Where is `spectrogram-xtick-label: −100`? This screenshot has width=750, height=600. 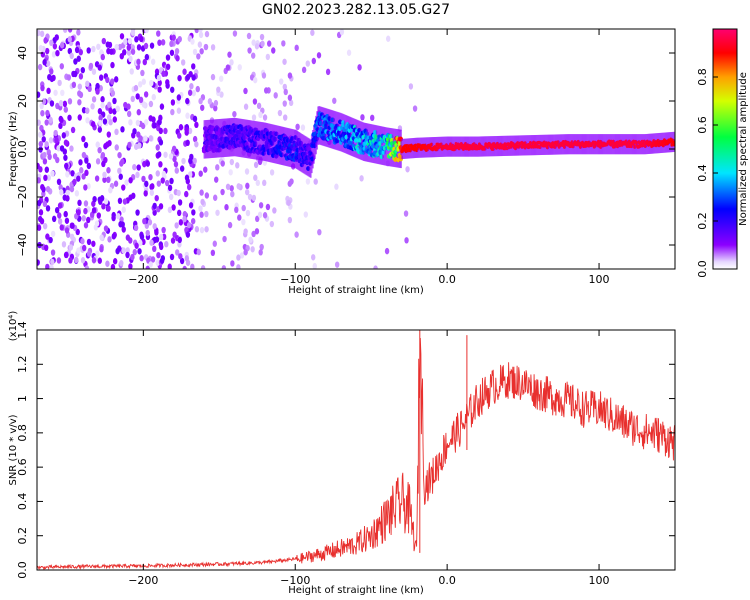 spectrogram-xtick-label: −100 is located at coordinates (295, 279).